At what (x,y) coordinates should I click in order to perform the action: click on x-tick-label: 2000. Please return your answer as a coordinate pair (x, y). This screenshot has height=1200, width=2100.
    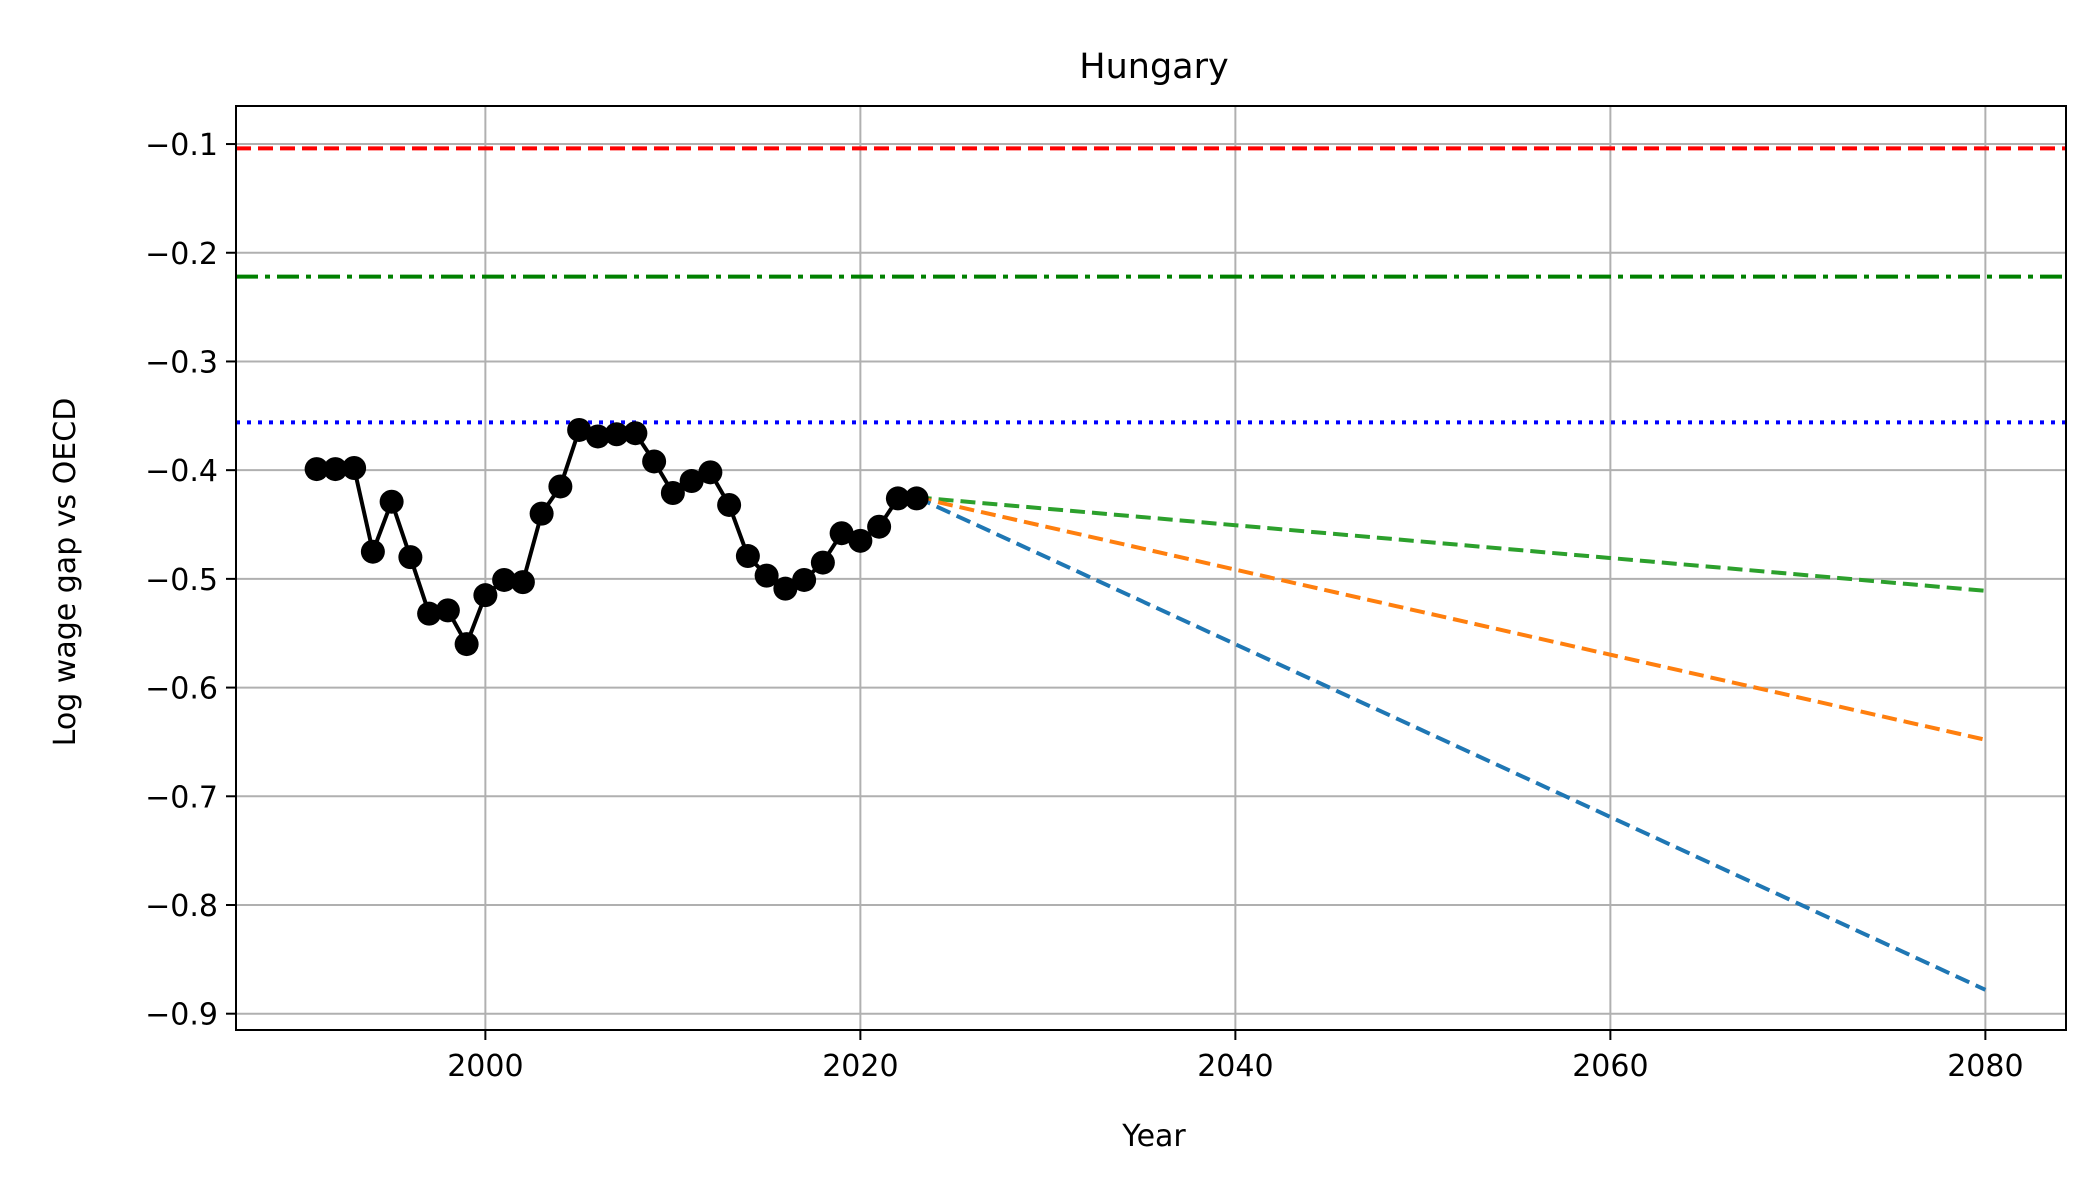
    Looking at the image, I should click on (485, 1066).